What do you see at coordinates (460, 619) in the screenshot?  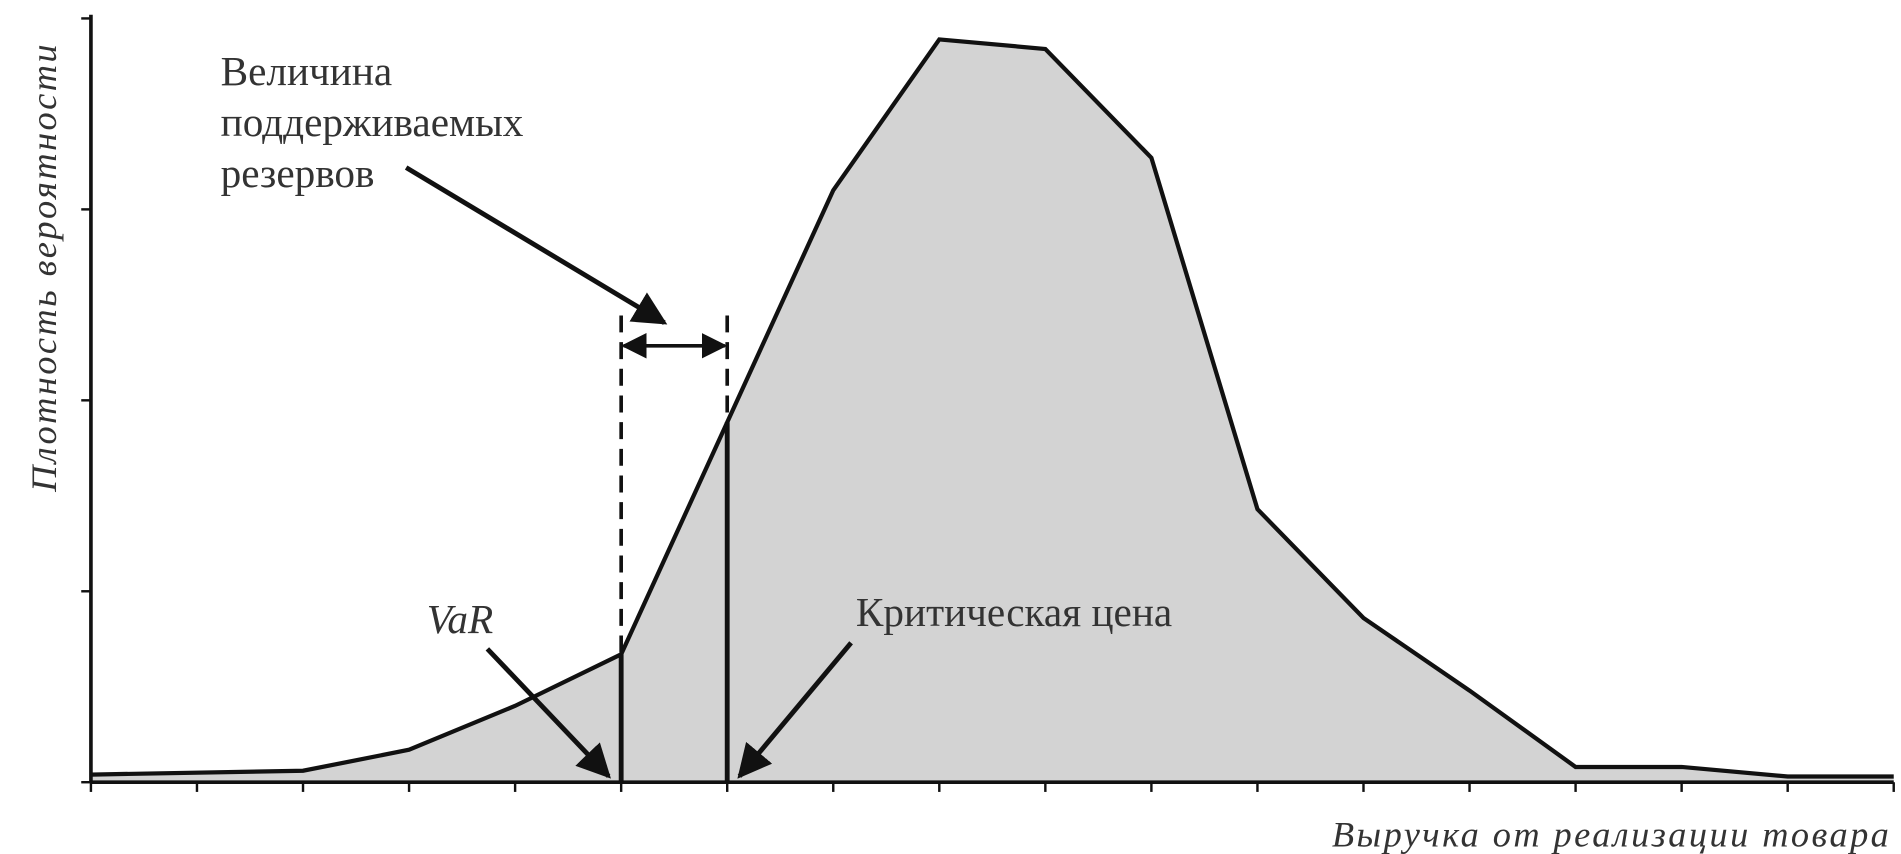 I see `var-label: VaR` at bounding box center [460, 619].